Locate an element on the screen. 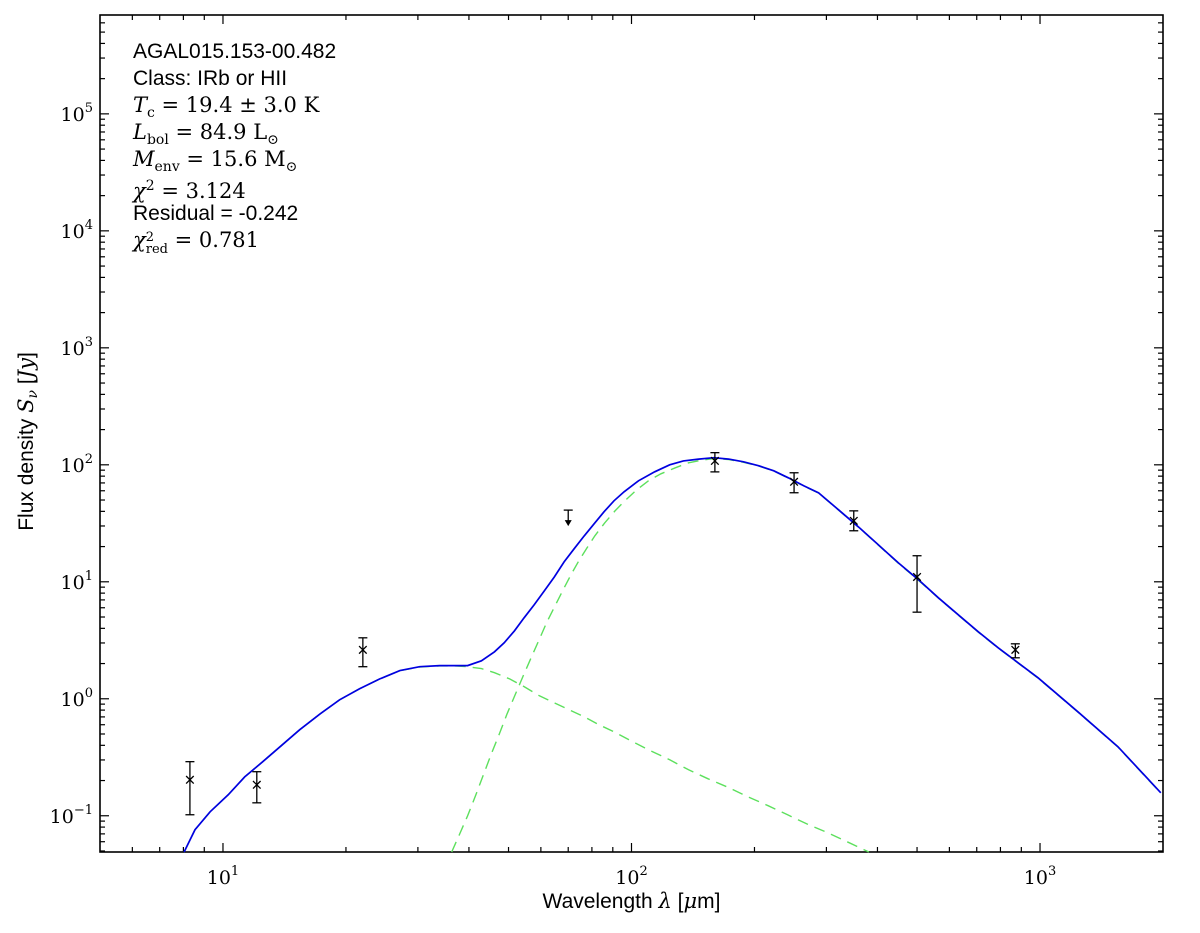 This screenshot has width=1200, height=933. annotation-bolometric-luminosity: Lbol = 84.9 L⊙ is located at coordinates (234, 133).